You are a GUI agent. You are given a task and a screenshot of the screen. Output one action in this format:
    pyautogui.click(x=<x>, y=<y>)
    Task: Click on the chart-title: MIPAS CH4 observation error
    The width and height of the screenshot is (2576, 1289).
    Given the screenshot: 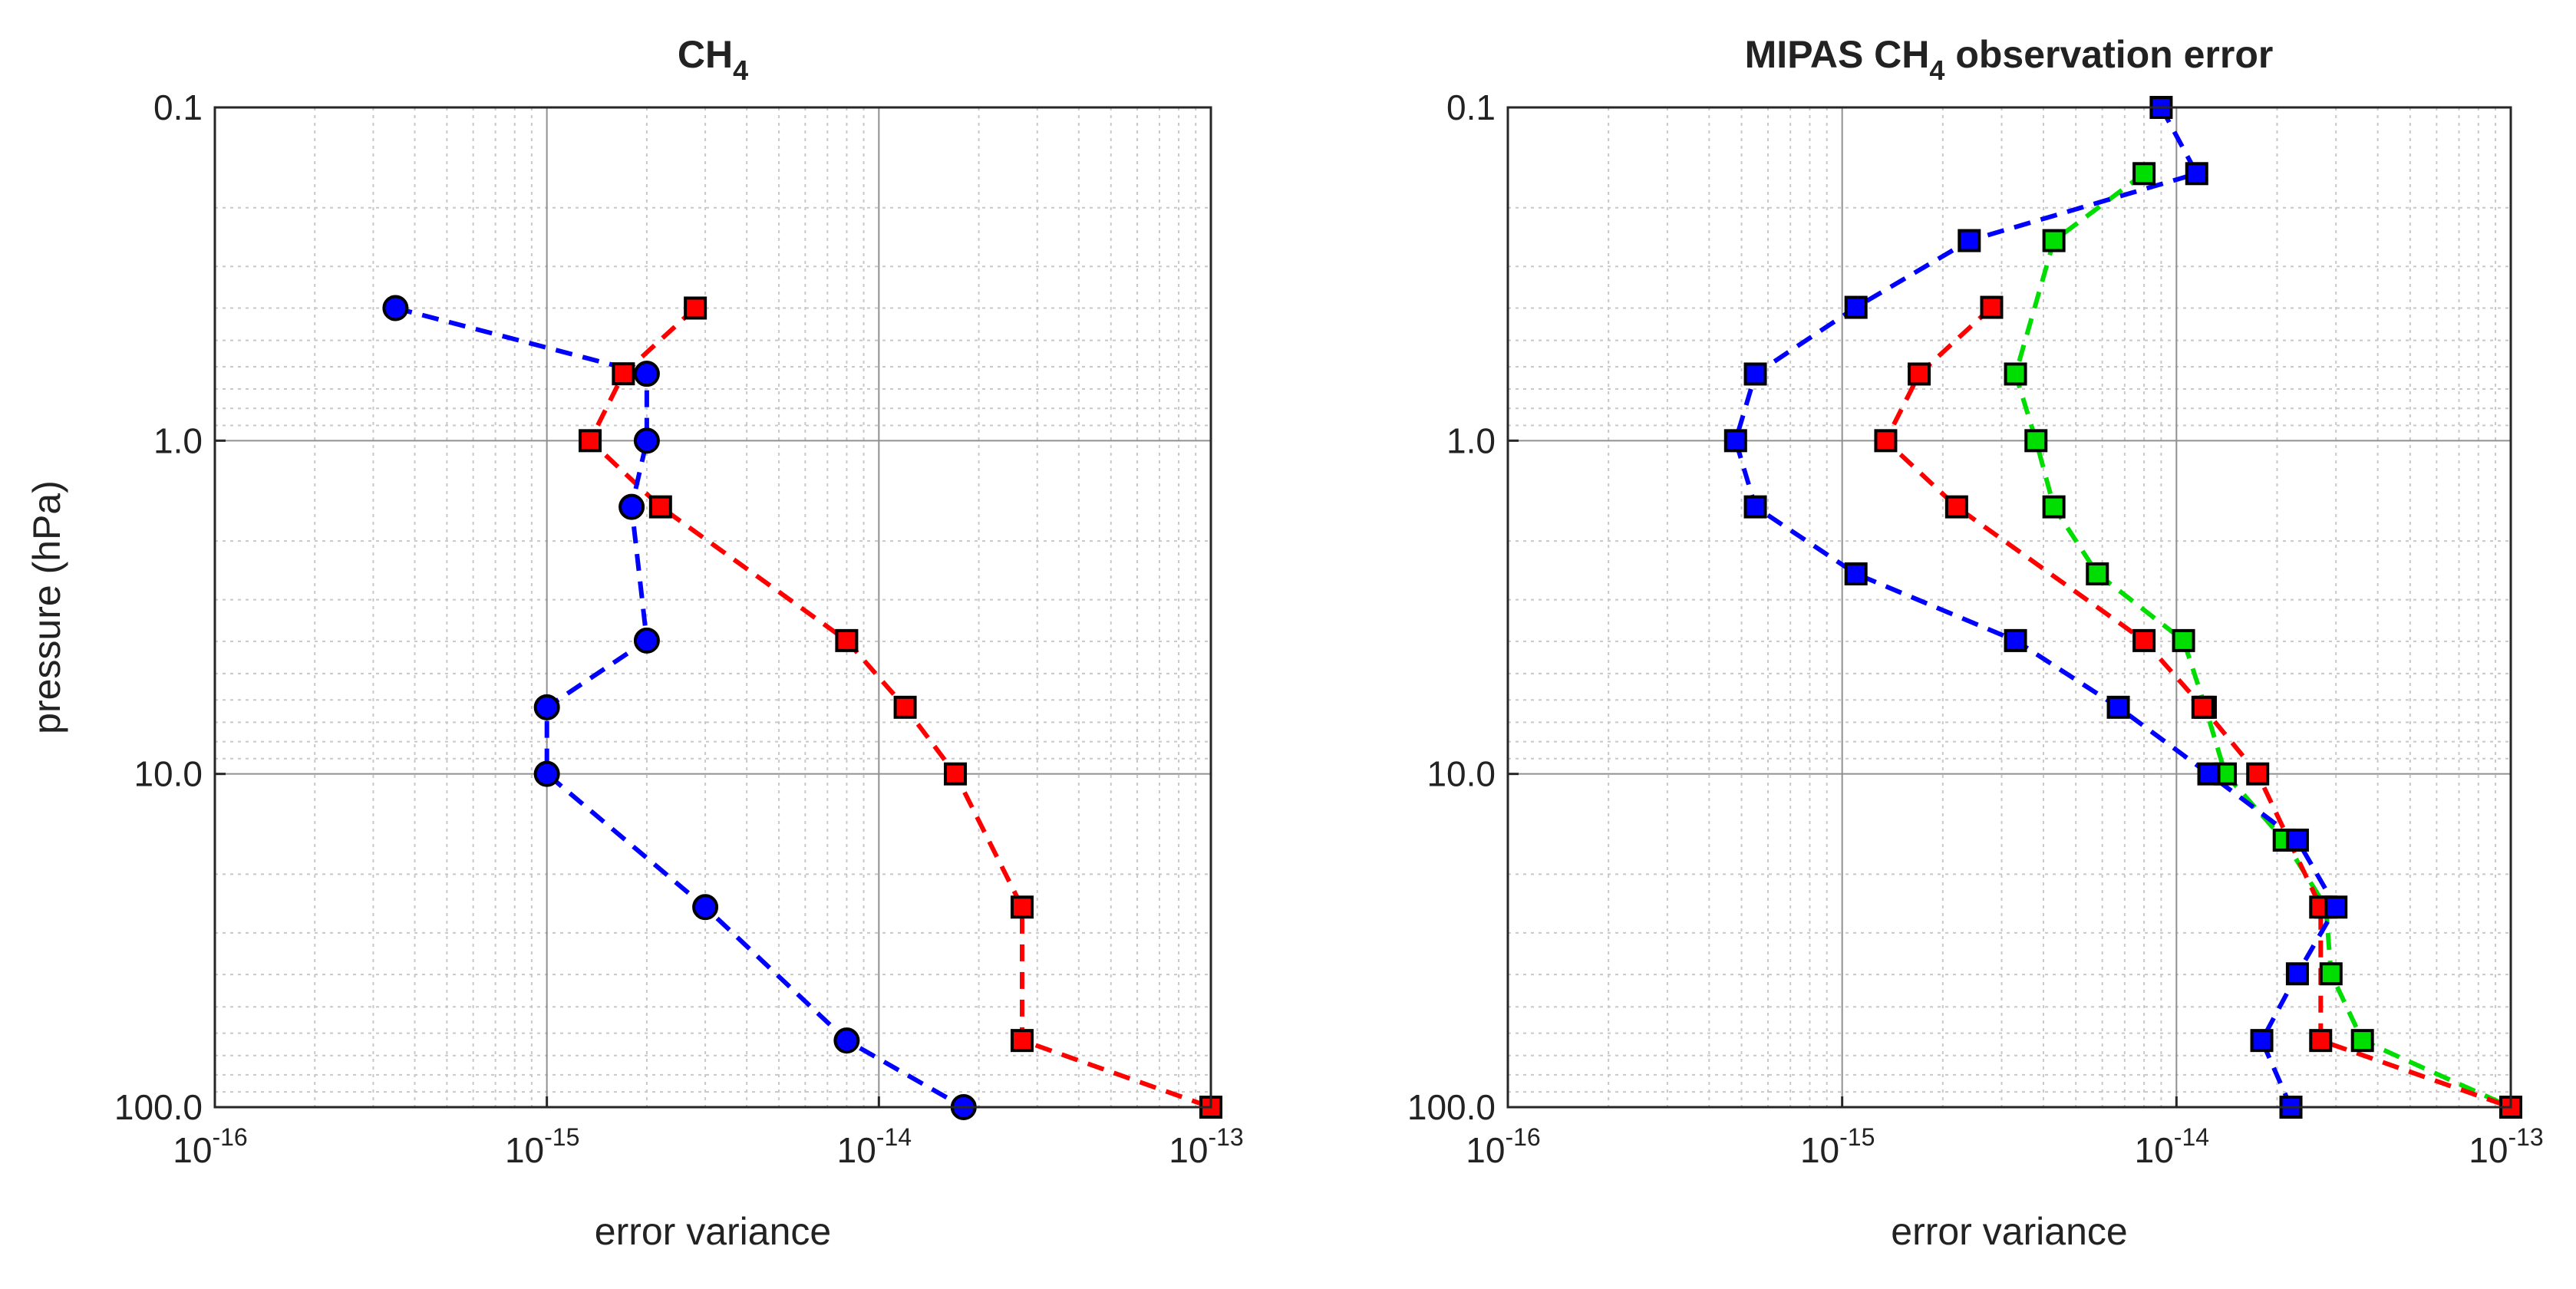 What is the action you would take?
    pyautogui.click(x=2009, y=60)
    